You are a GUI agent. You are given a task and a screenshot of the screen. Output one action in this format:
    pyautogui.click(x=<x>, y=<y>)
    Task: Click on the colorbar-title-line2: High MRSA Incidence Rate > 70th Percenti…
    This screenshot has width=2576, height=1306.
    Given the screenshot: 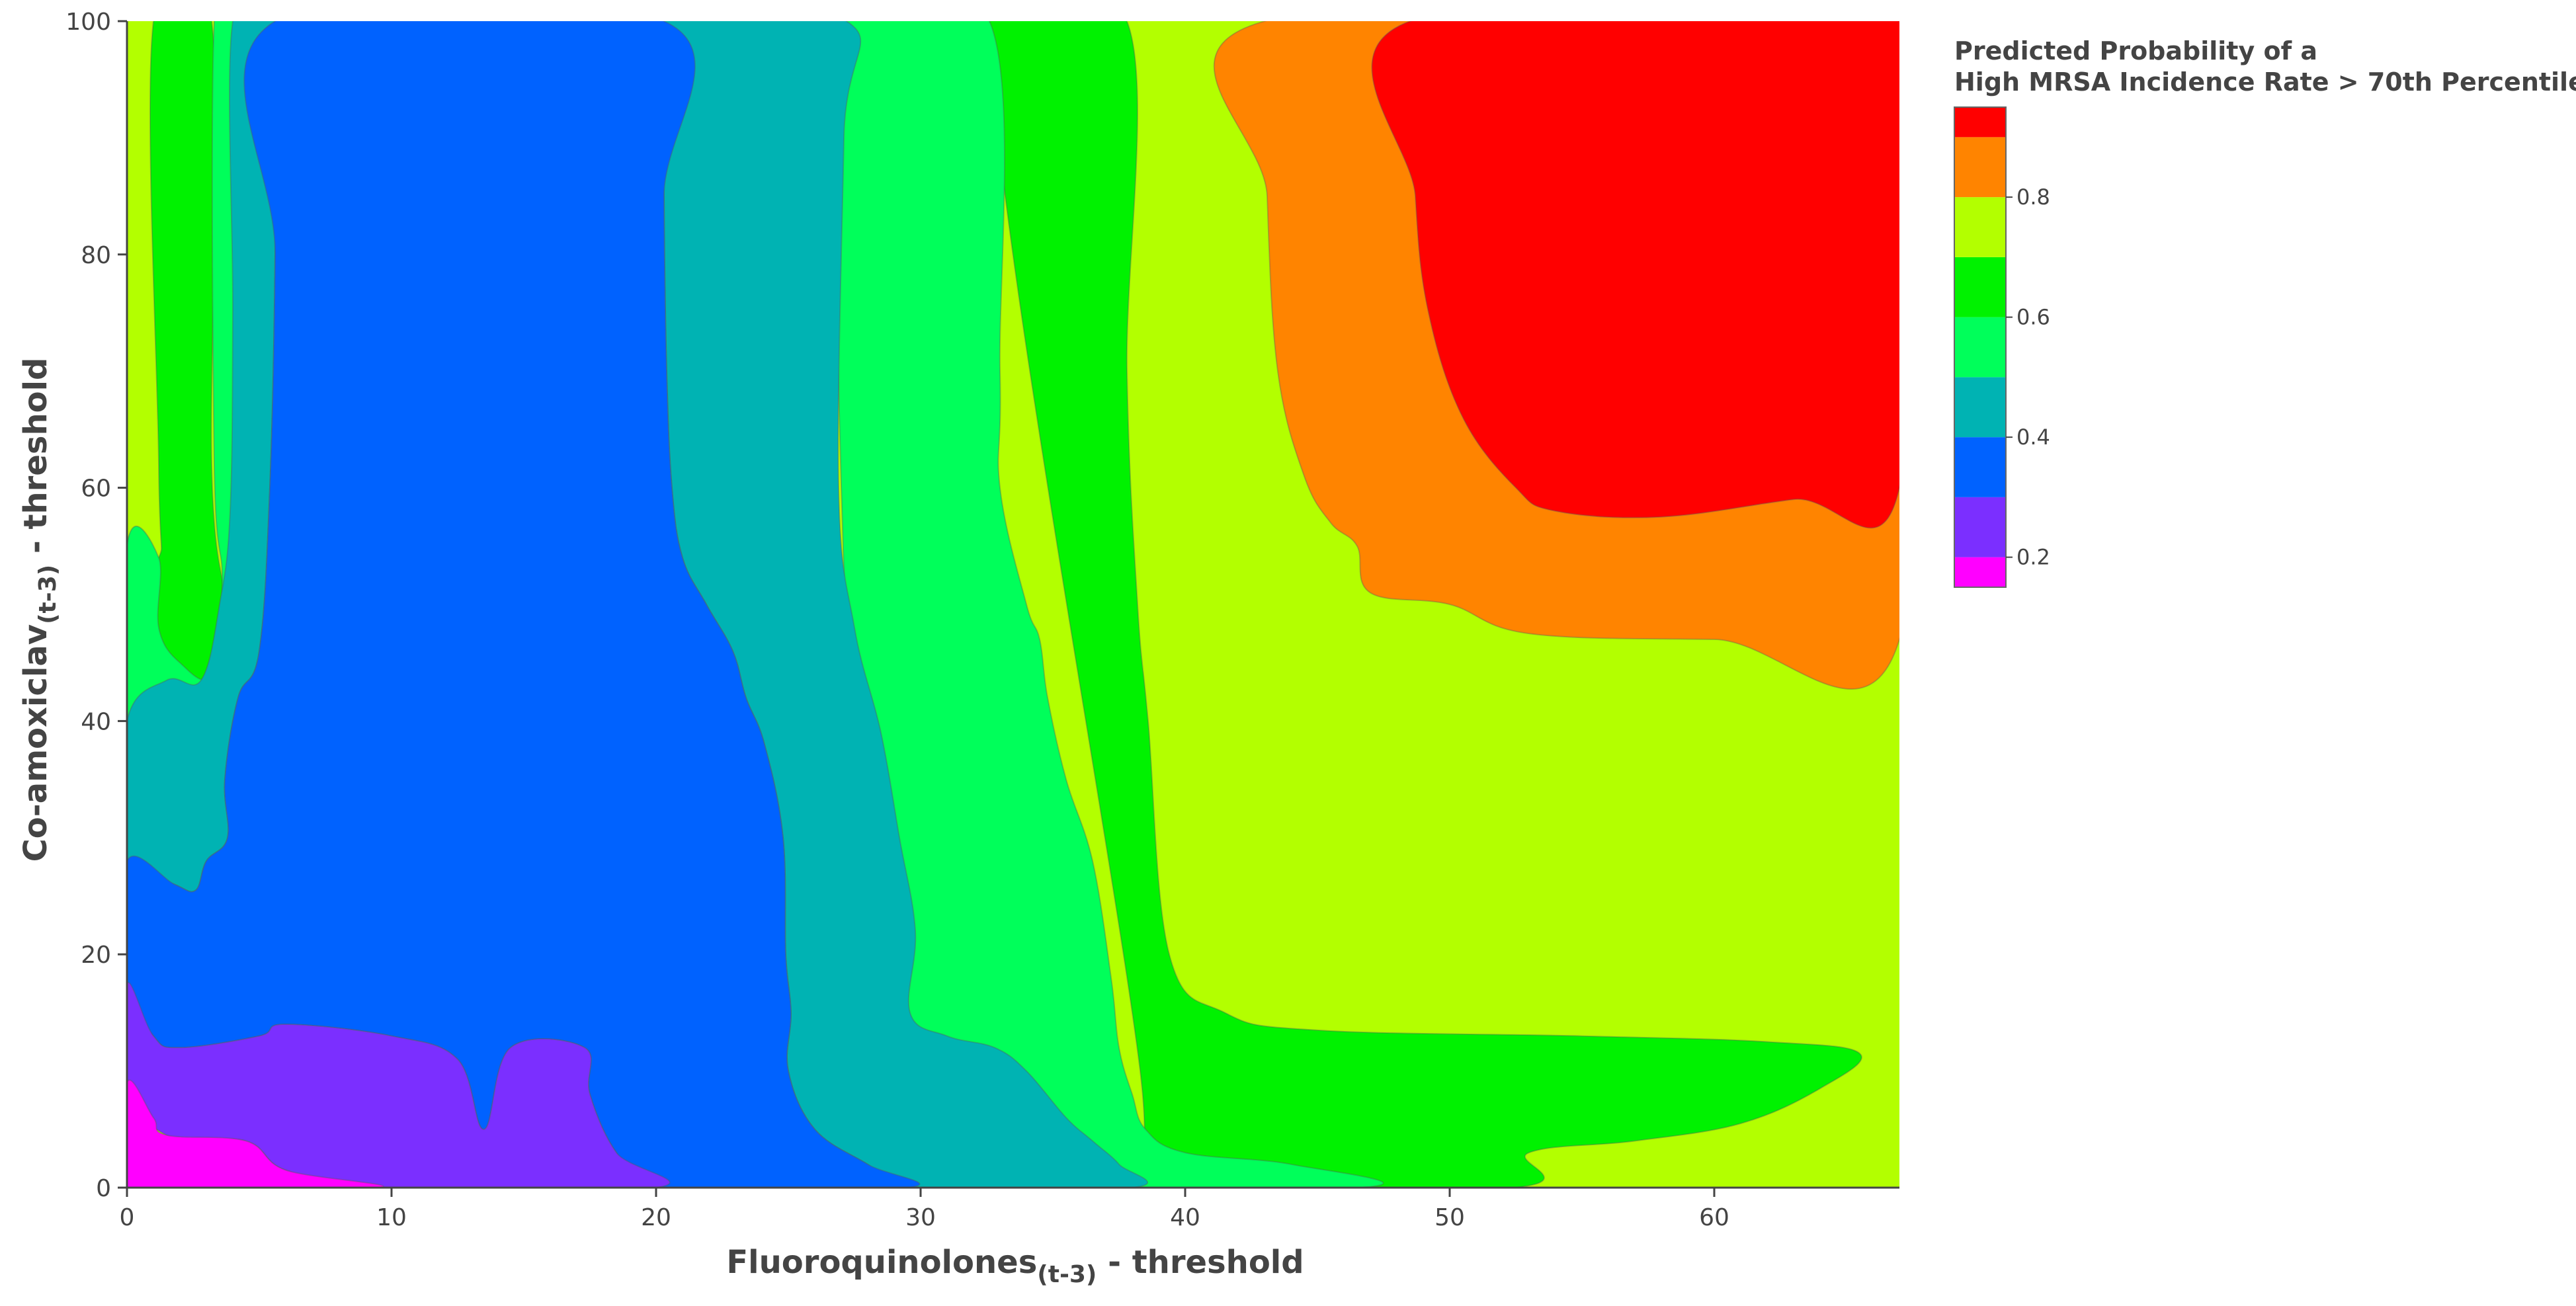 What is the action you would take?
    pyautogui.click(x=2265, y=82)
    